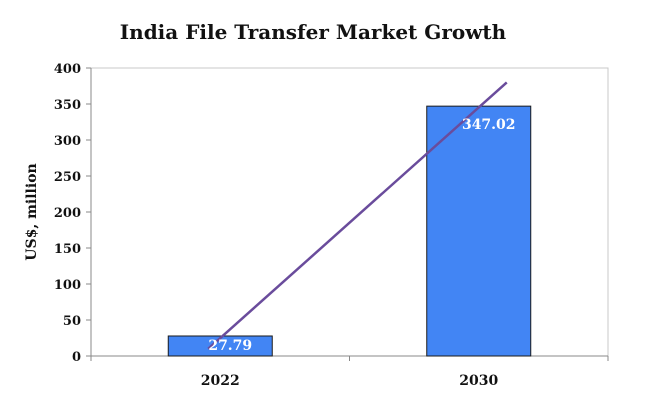 This screenshot has height=410, width=651. Describe the element at coordinates (479, 231) in the screenshot. I see `bar-2030` at that location.